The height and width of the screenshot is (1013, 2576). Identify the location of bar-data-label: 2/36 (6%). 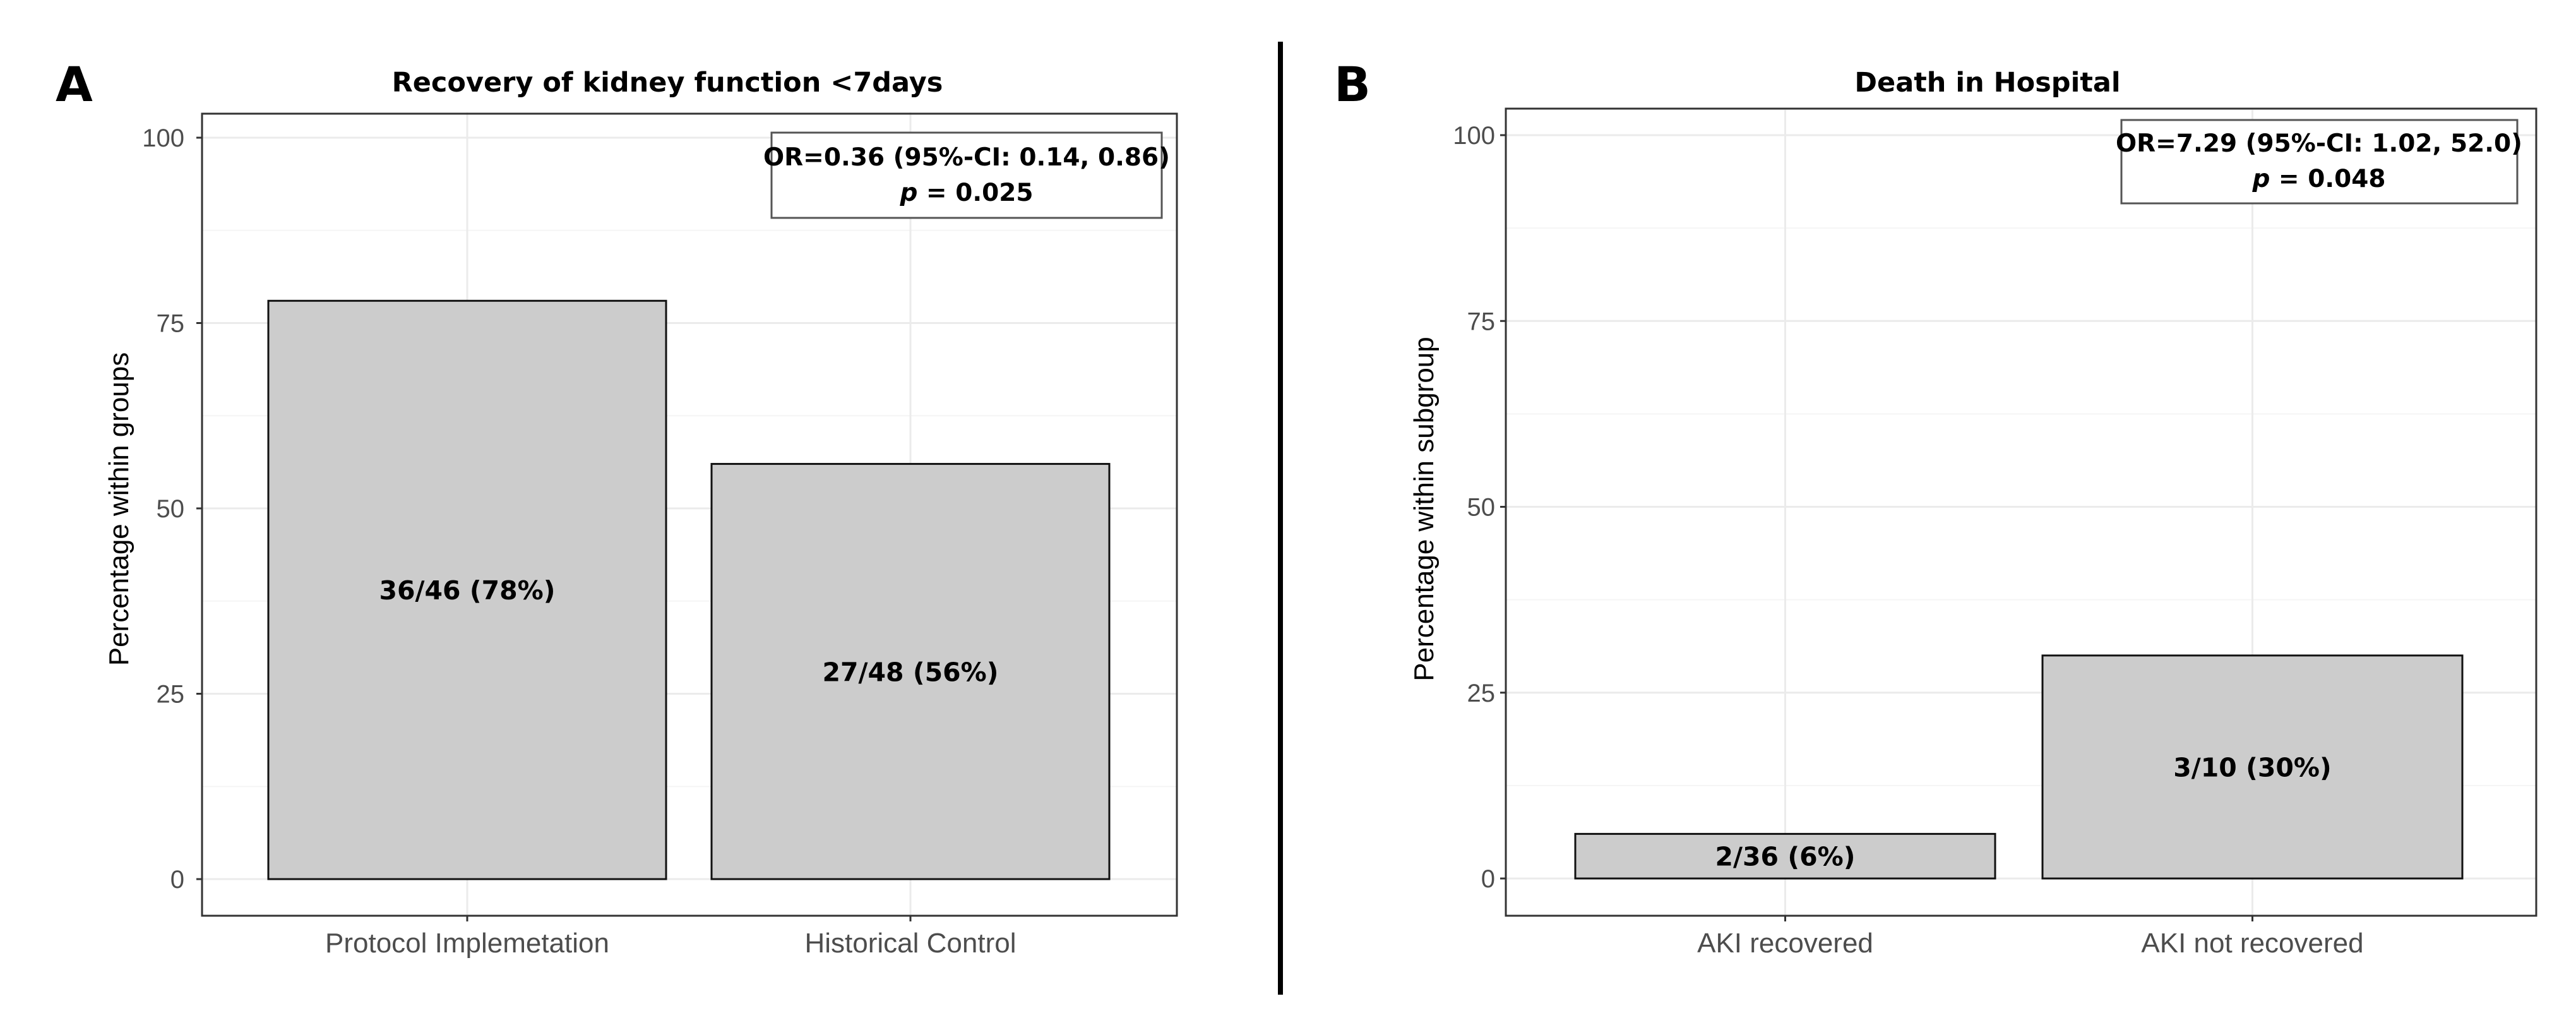
(1785, 857).